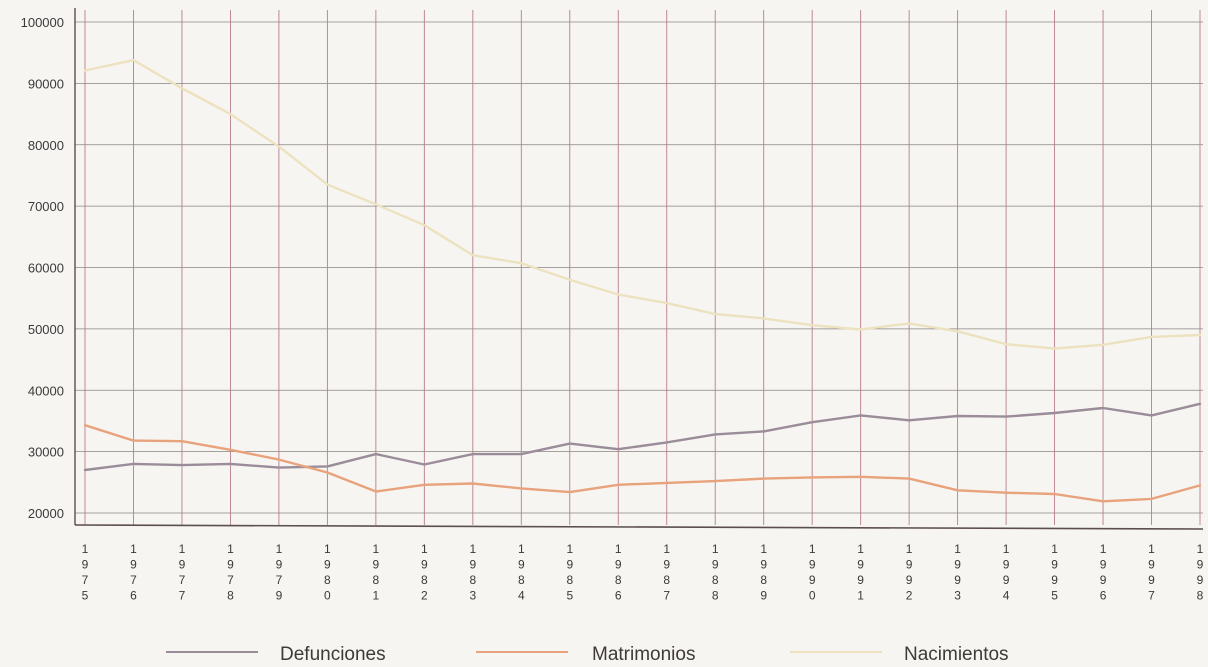 This screenshot has width=1208, height=667. I want to click on legend-swatch-defunciones, so click(212, 652).